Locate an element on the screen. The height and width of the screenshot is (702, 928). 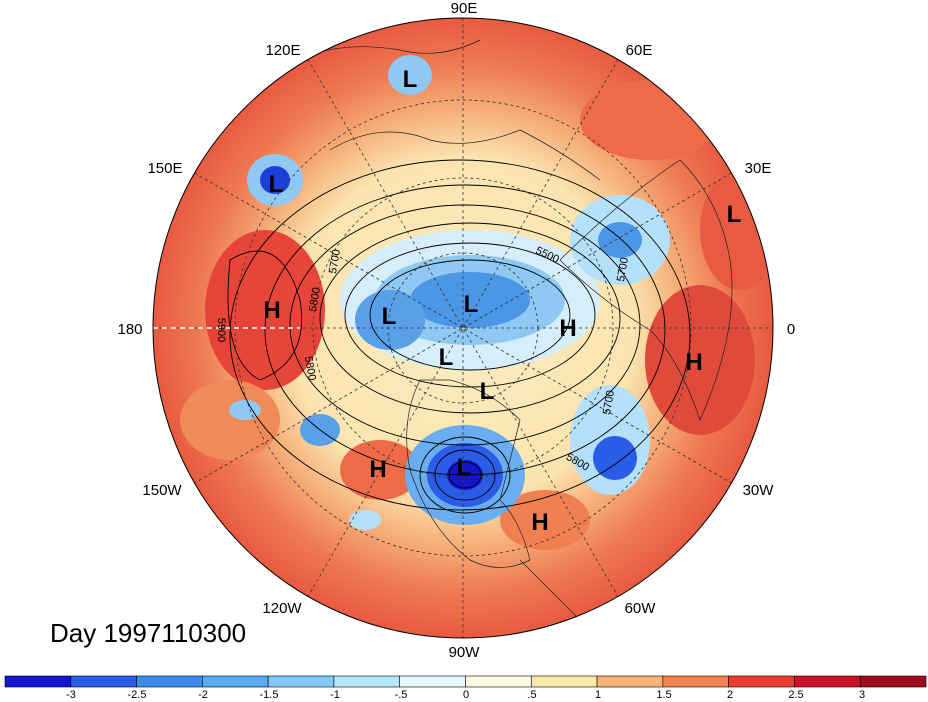
colorbar-tick-label: 0 is located at coordinates (466, 695).